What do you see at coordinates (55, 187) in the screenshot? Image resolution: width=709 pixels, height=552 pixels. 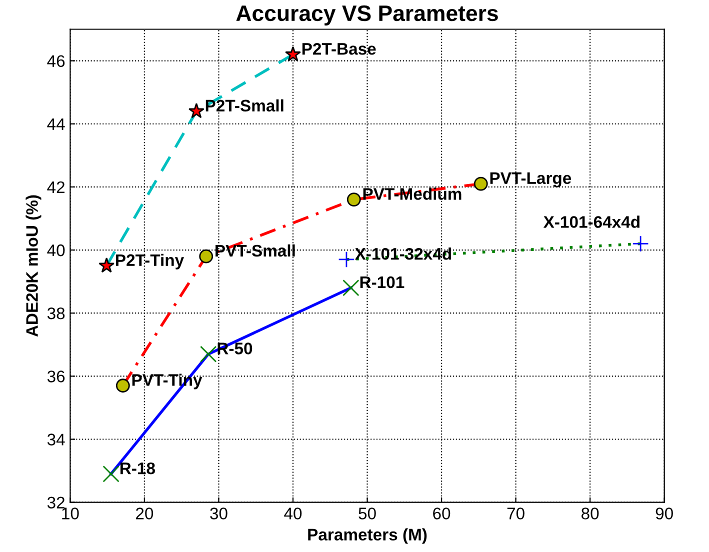 I see `y-tick-label: 42` at bounding box center [55, 187].